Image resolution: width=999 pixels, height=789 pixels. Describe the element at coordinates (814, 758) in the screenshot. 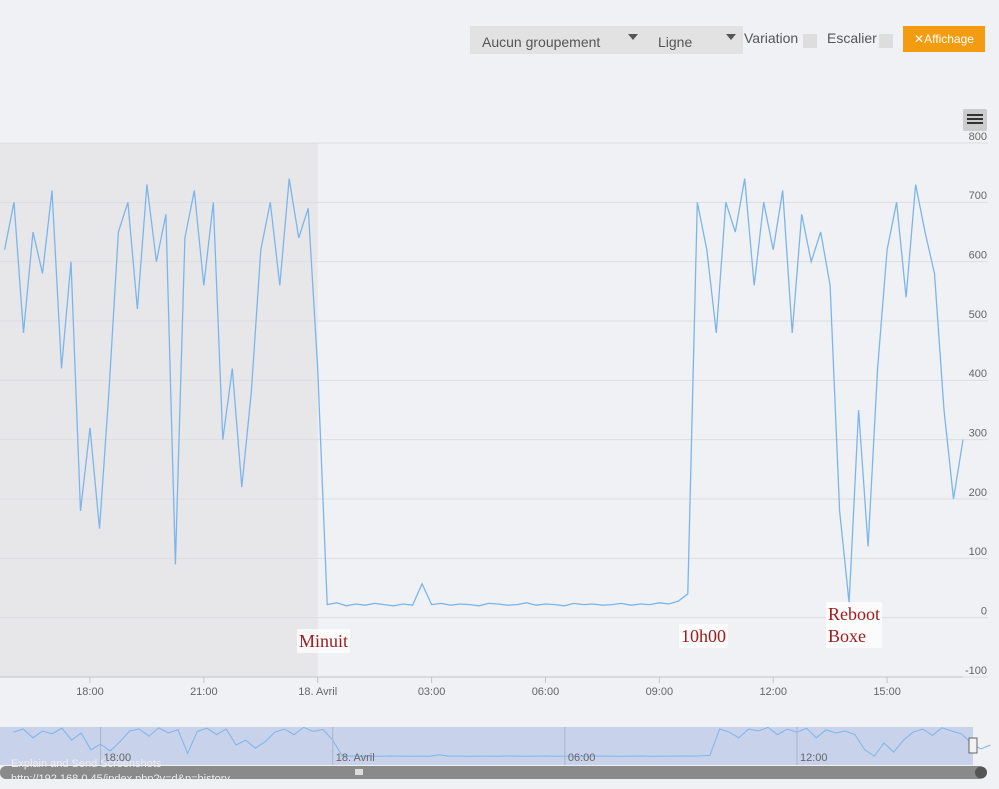

I see `navigator-tick-label: 12:00` at that location.